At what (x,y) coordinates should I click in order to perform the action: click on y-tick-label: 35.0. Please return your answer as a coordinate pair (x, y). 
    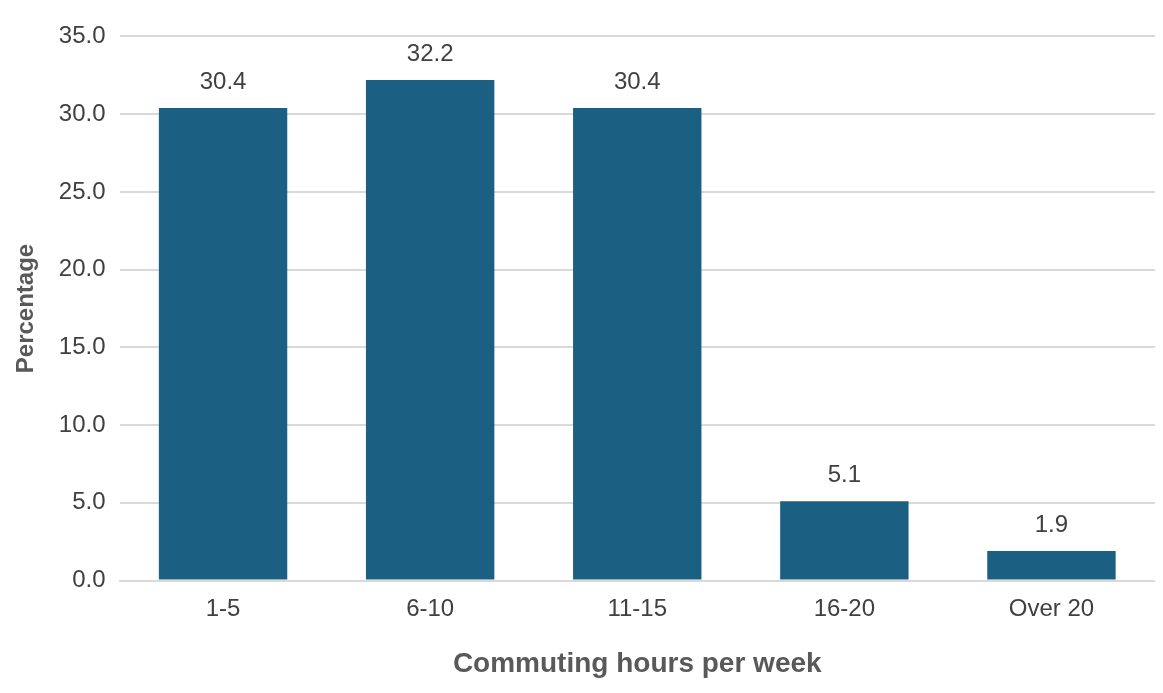
    Looking at the image, I should click on (82, 35).